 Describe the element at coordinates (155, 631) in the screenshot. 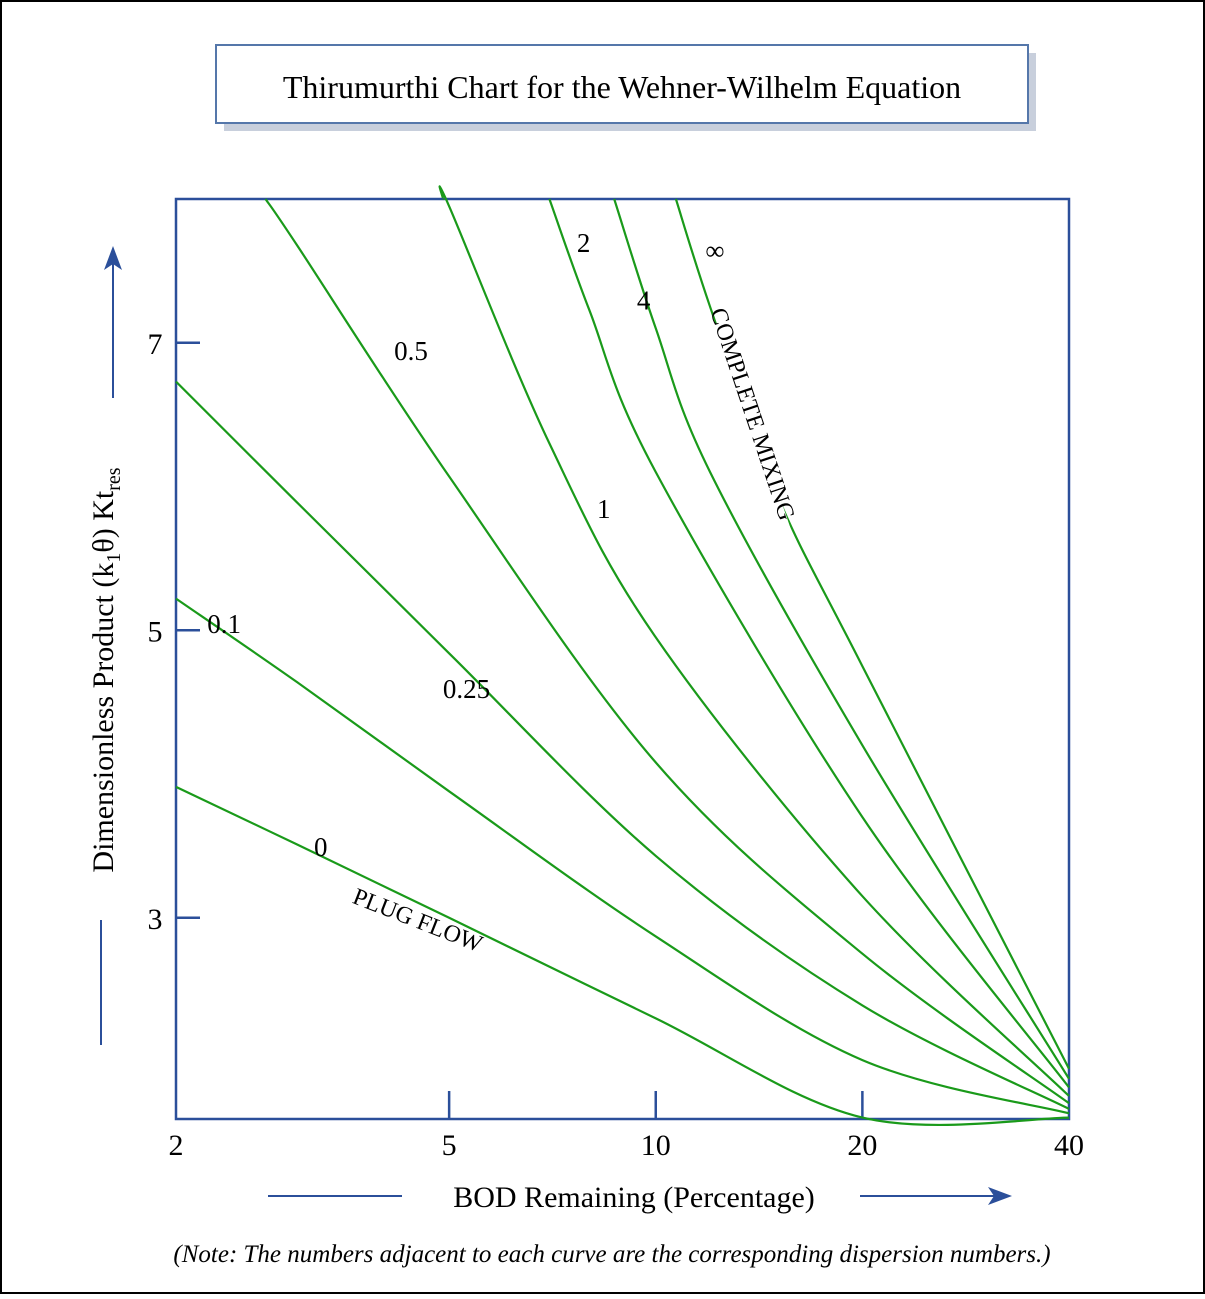

I see `y-tick-label: 5` at that location.